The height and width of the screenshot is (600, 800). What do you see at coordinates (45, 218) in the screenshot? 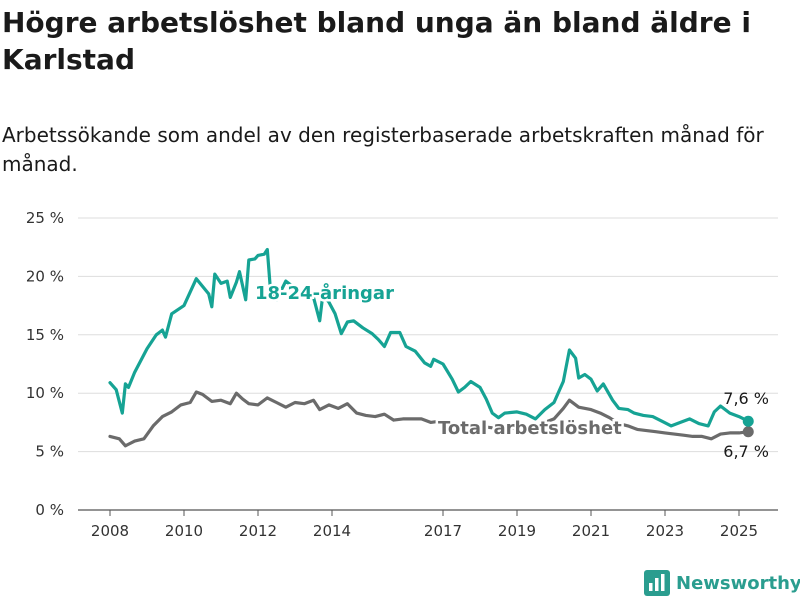
I see `y-tick-label: 25 %` at bounding box center [45, 218].